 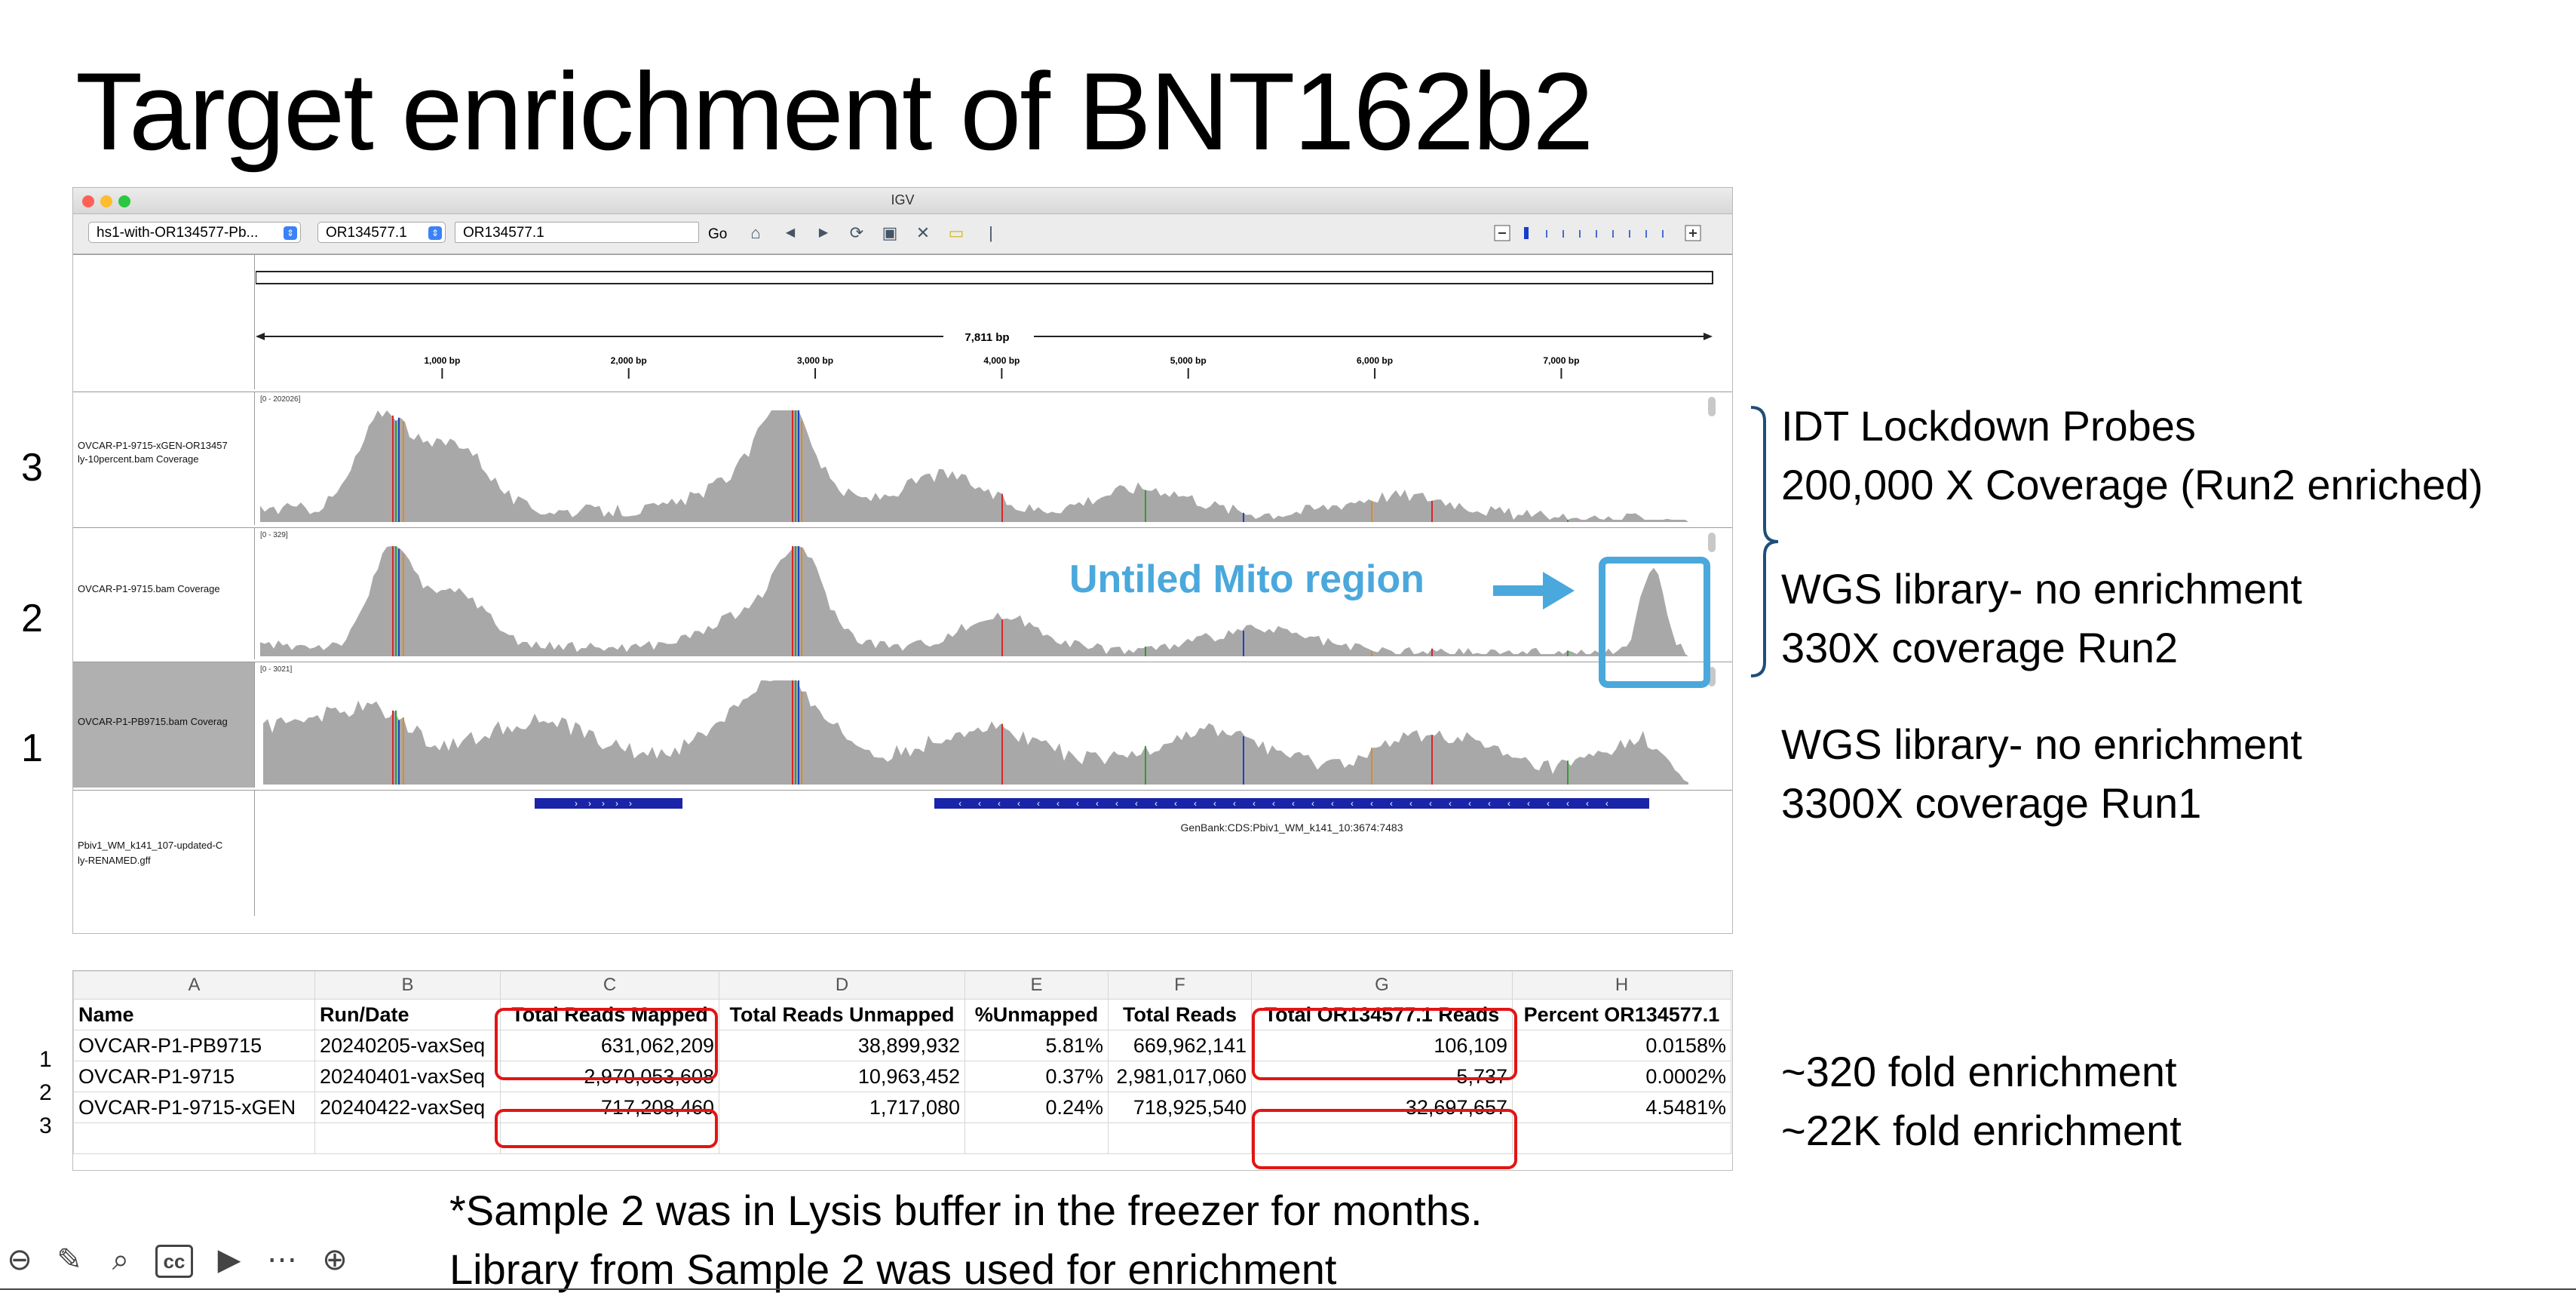 What do you see at coordinates (407, 985) in the screenshot?
I see `column-letter: B` at bounding box center [407, 985].